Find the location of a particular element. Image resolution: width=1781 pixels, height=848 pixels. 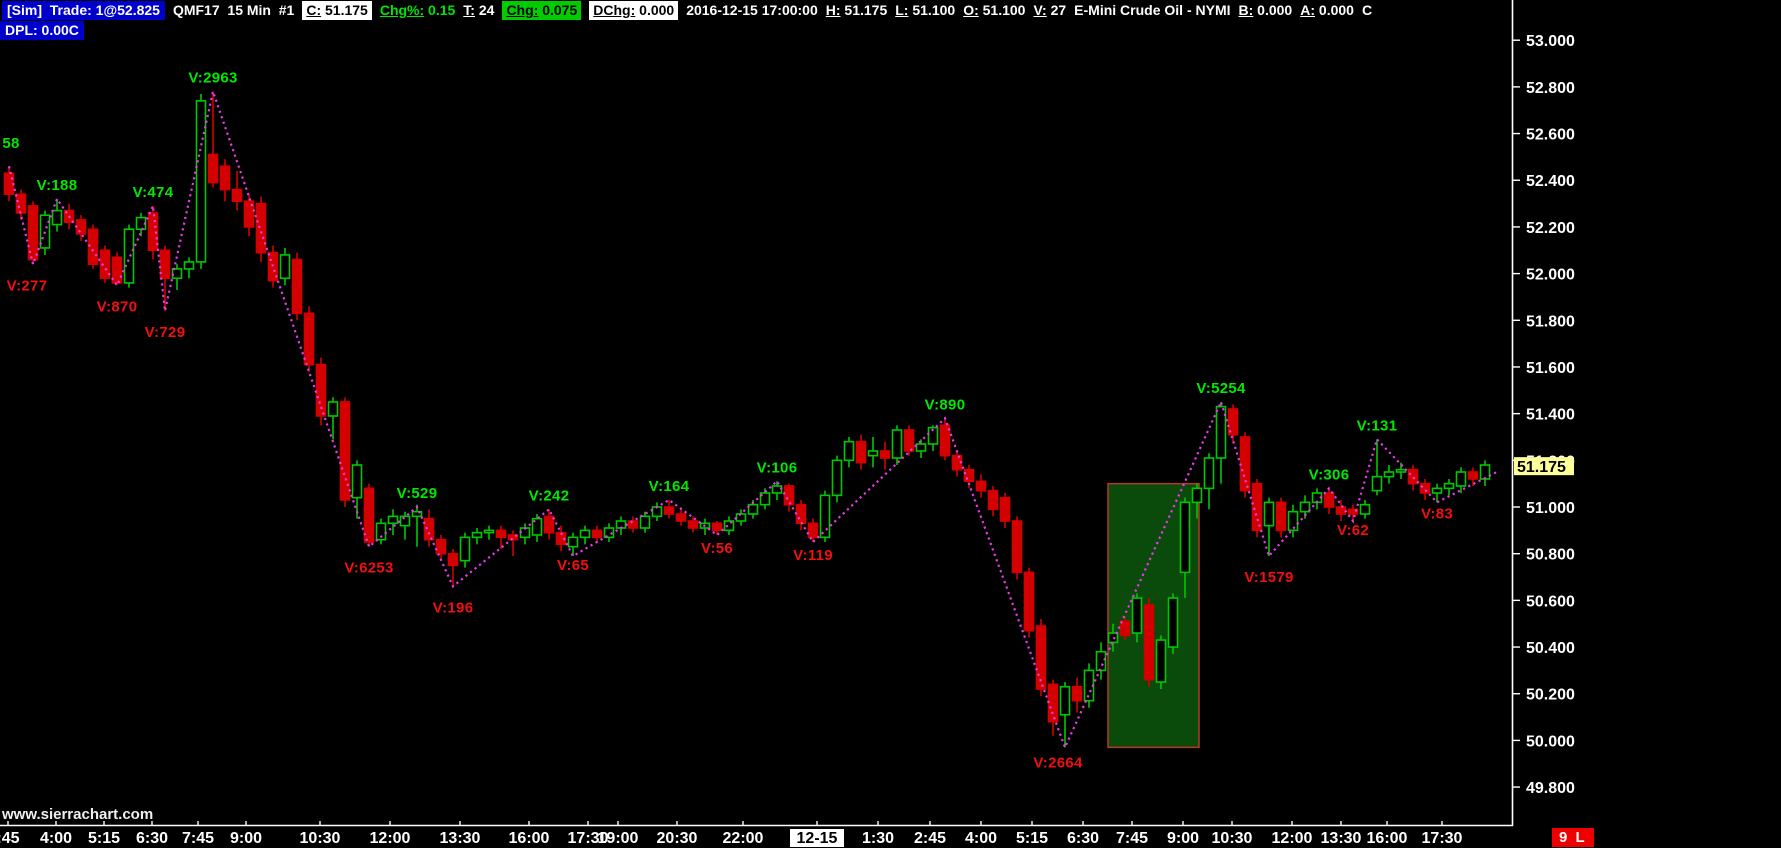

bid-field-value: 0.000 is located at coordinates (1273, 10).